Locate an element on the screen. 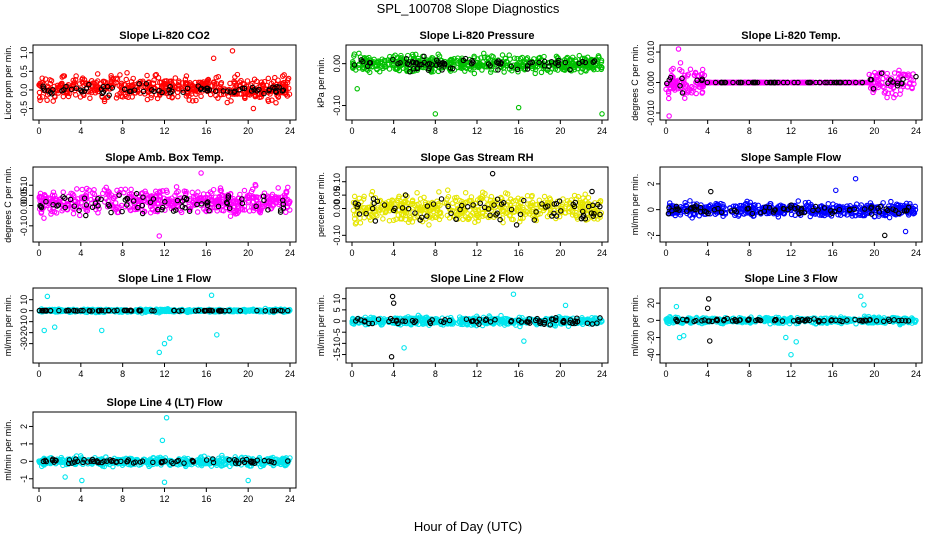  y-tick-label: -20 is located at coordinates (24, 332).